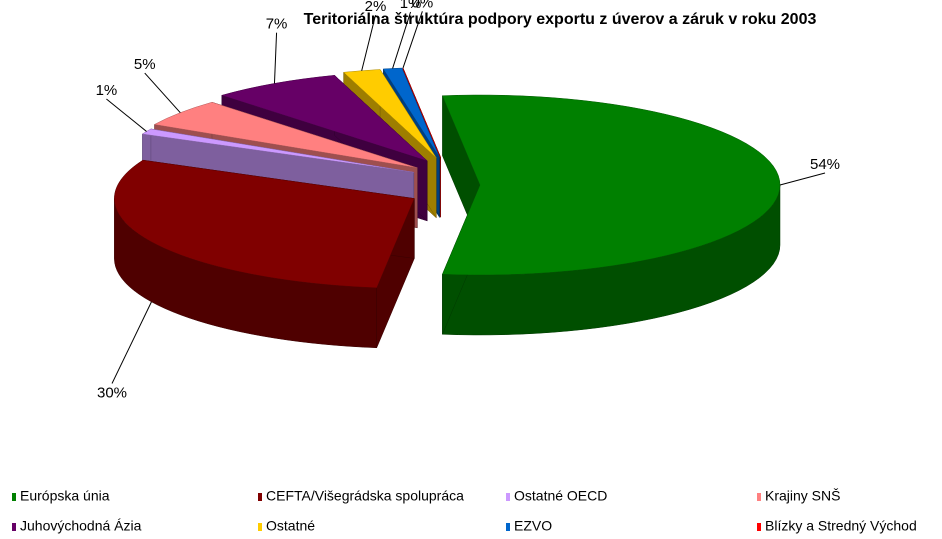  I want to click on data-label: 2%, so click(376, 7).